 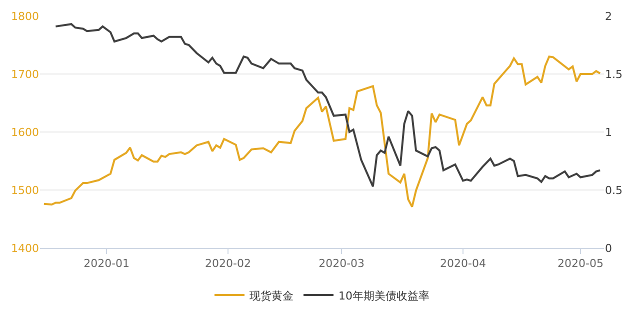 What do you see at coordinates (272, 295) in the screenshot?
I see `legend-label: 现货黄金` at bounding box center [272, 295].